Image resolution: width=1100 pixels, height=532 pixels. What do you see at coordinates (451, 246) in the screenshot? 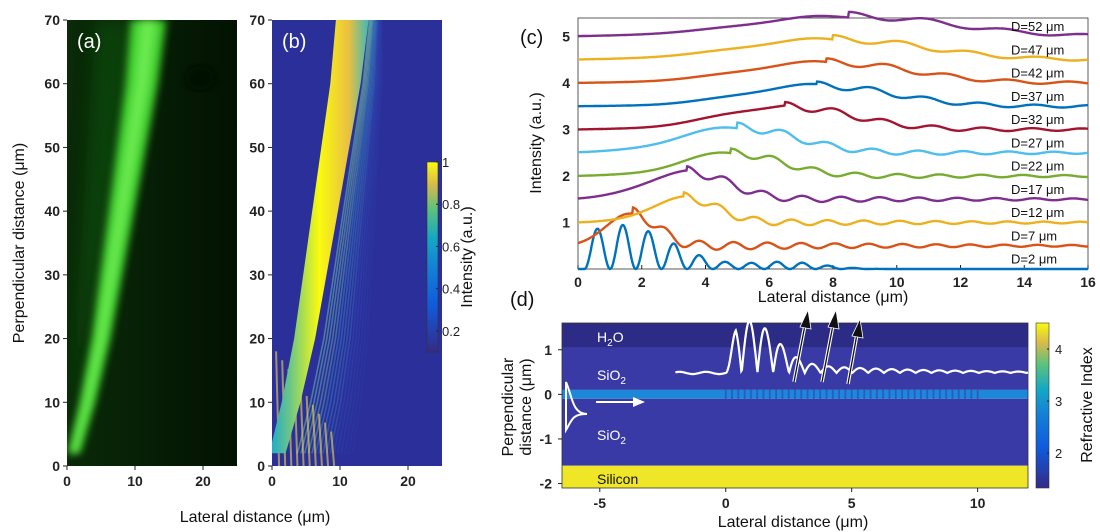
I see `panel-b-colorbar-tick-label: 0.6` at bounding box center [451, 246].